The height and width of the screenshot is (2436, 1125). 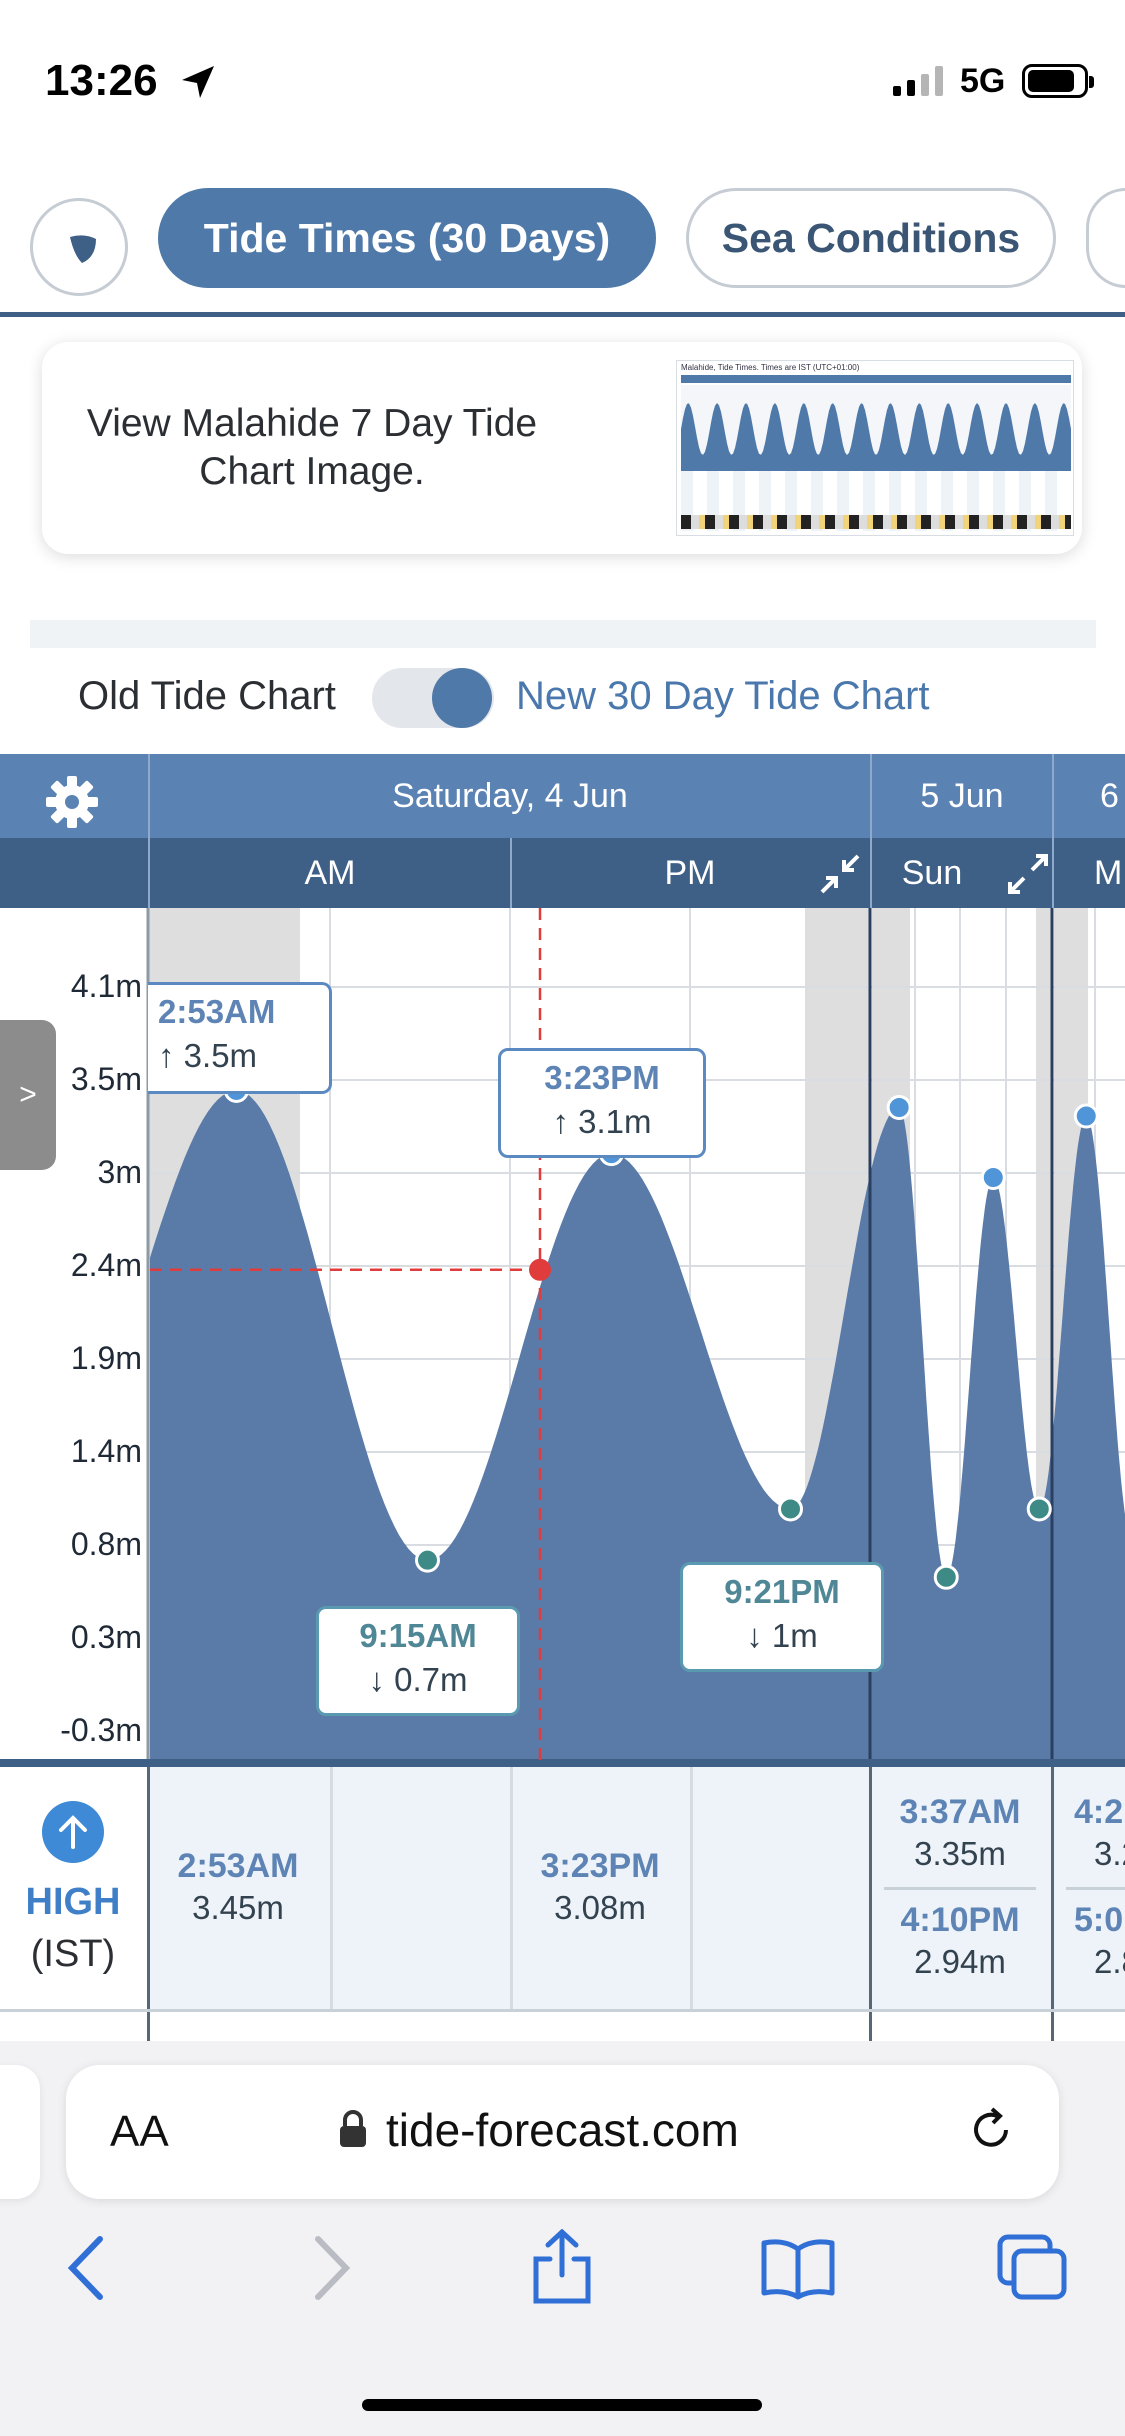 I want to click on high-value: 2.8, so click(x=1109, y=1961).